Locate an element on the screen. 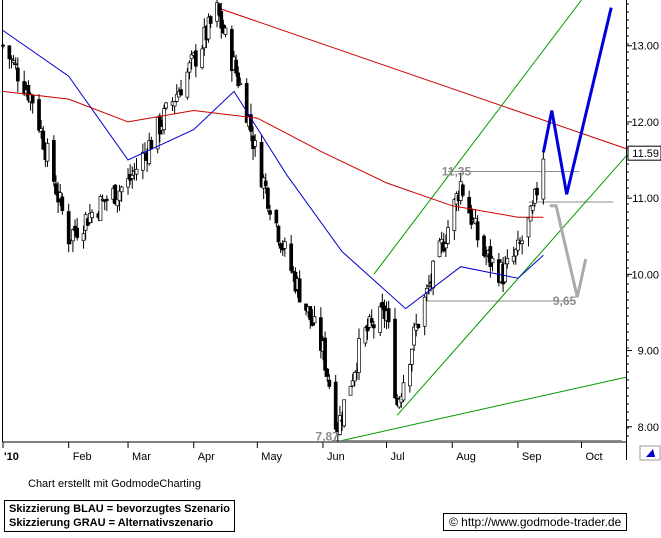  annotation-label: 7,87 is located at coordinates (328, 437).